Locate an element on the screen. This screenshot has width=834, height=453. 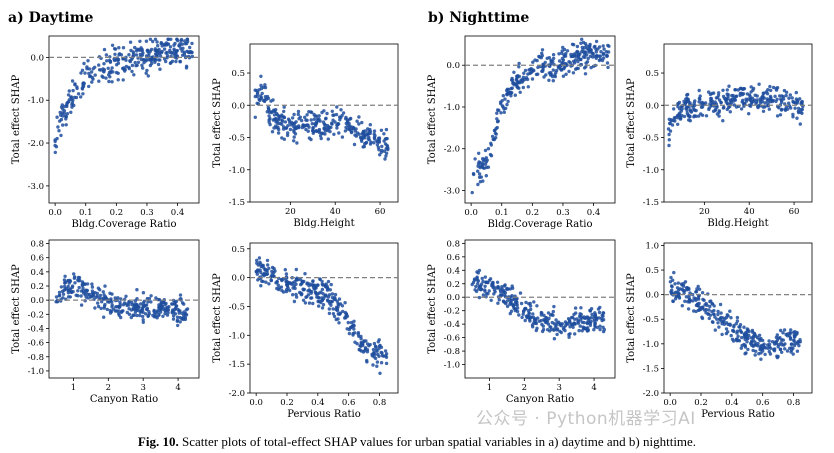
x-tick-label: 0.4 is located at coordinates (178, 213).